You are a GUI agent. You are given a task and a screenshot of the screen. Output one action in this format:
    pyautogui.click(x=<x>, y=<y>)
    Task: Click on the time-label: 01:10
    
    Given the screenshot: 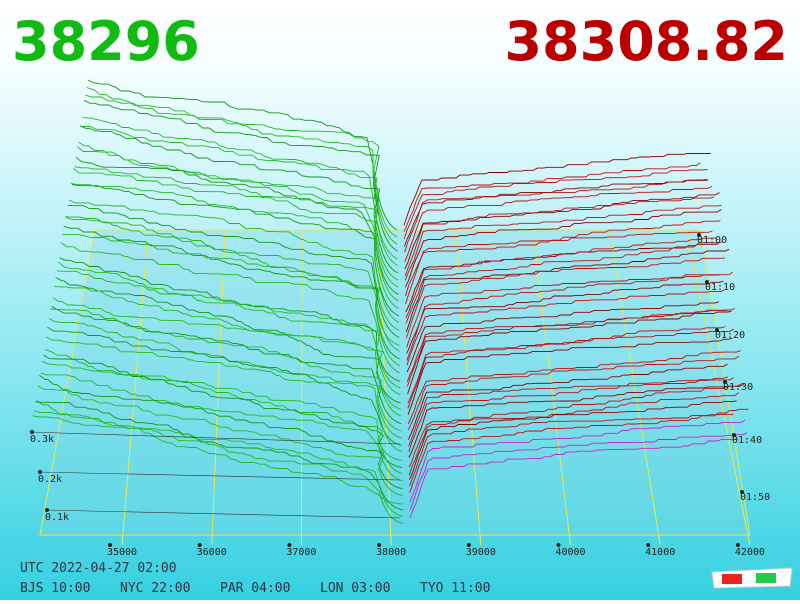 What is the action you would take?
    pyautogui.click(x=720, y=287)
    